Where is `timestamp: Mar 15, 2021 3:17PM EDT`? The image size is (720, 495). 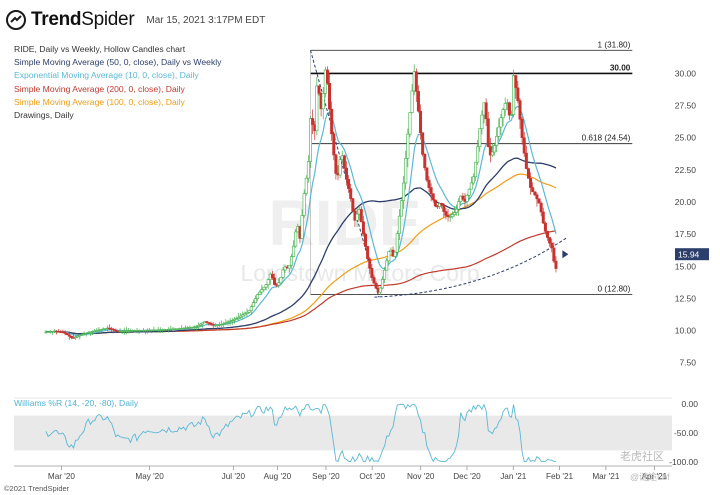
timestamp: Mar 15, 2021 3:17PM EDT is located at coordinates (206, 20).